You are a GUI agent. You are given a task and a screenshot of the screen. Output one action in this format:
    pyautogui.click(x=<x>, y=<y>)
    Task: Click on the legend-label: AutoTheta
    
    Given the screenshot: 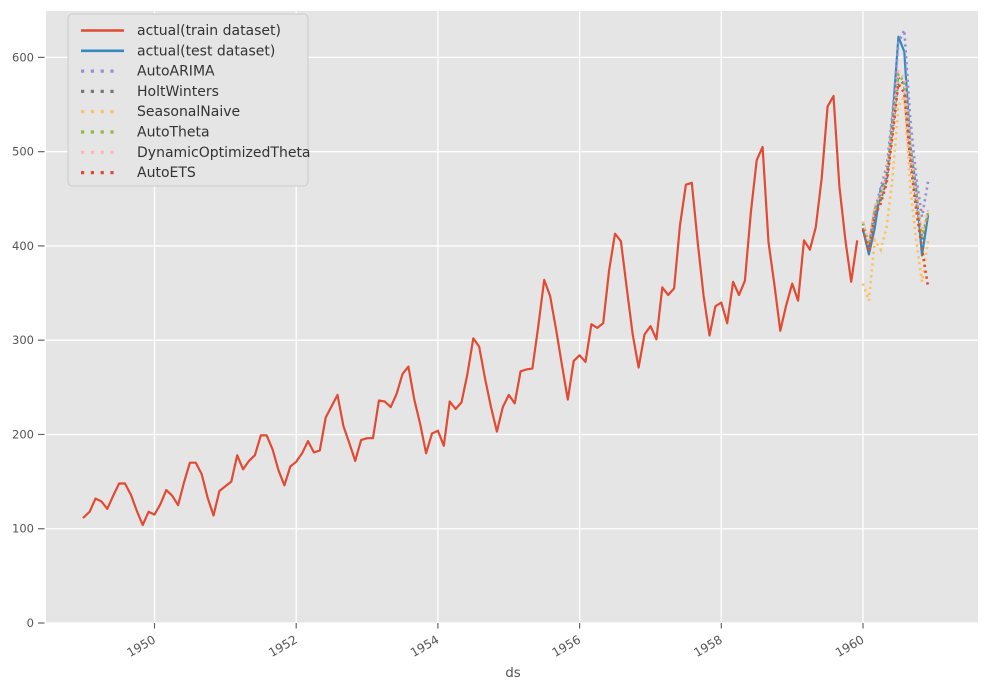 What is the action you would take?
    pyautogui.click(x=173, y=133)
    